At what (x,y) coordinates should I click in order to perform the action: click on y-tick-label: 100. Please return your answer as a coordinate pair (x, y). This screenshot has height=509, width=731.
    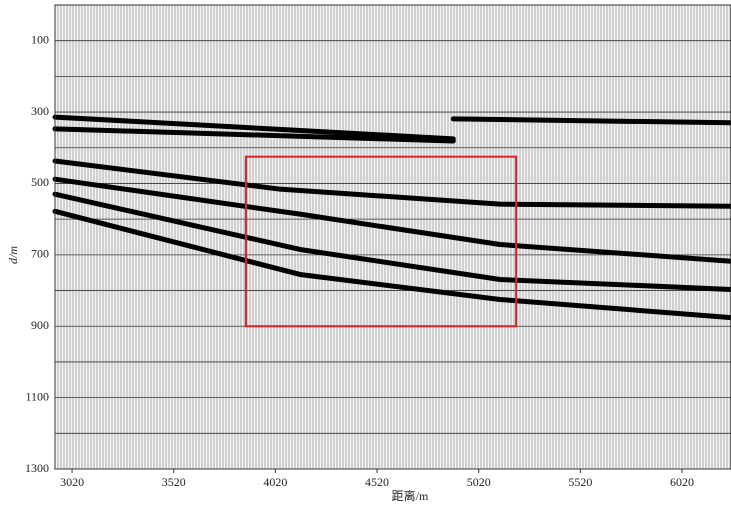
    Looking at the image, I should click on (40, 39).